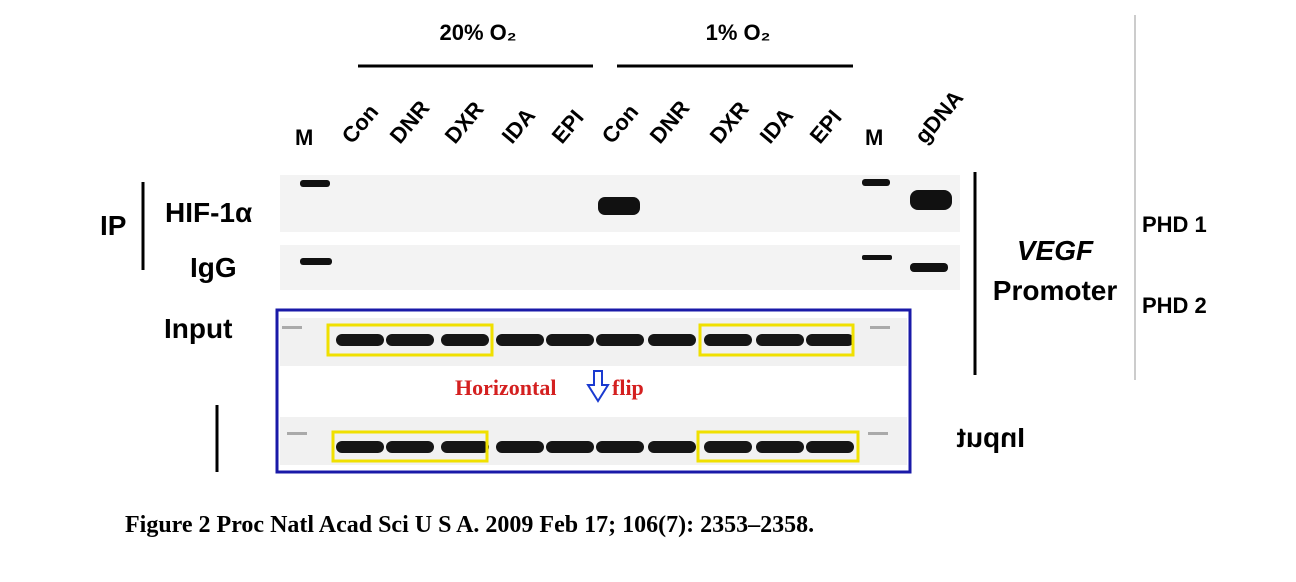 The width and height of the screenshot is (1296, 582). Describe the element at coordinates (1174, 224) in the screenshot. I see `region-label: PHD 1` at that location.